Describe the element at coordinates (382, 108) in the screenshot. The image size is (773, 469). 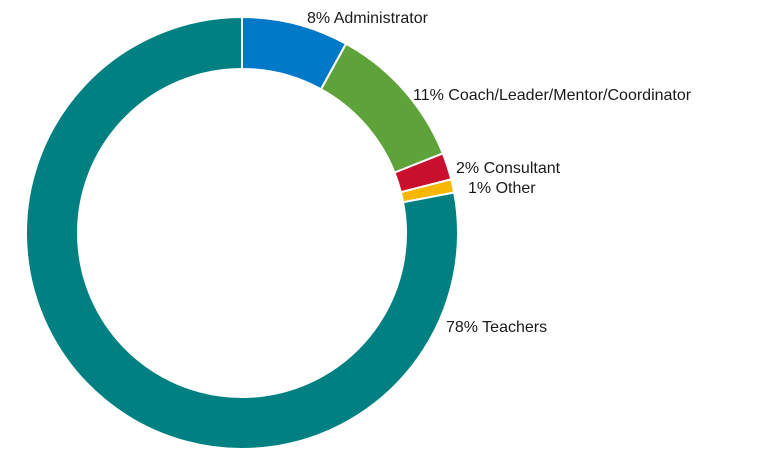
I see `slice-coach-leader-mentor-coordinator` at that location.